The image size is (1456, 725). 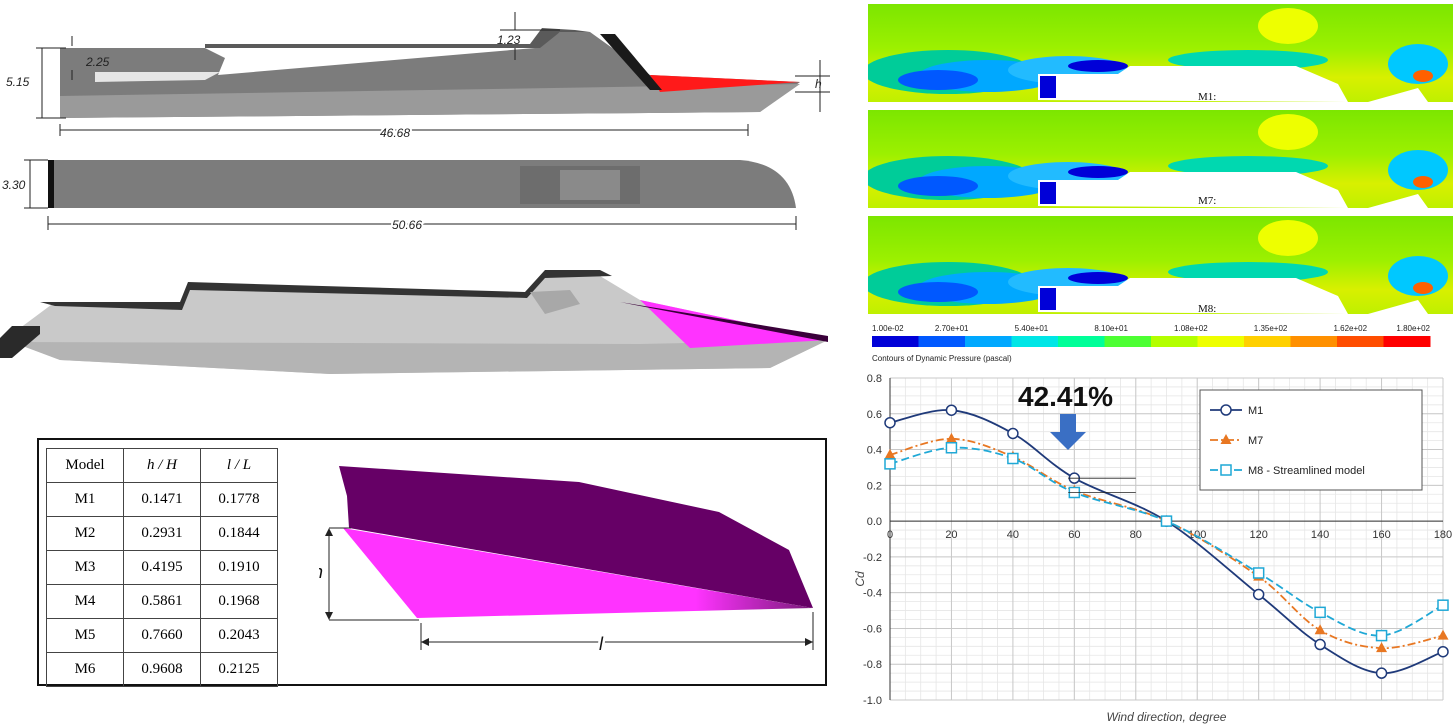 I want to click on x-tick-label: 60, so click(x=1074, y=535).